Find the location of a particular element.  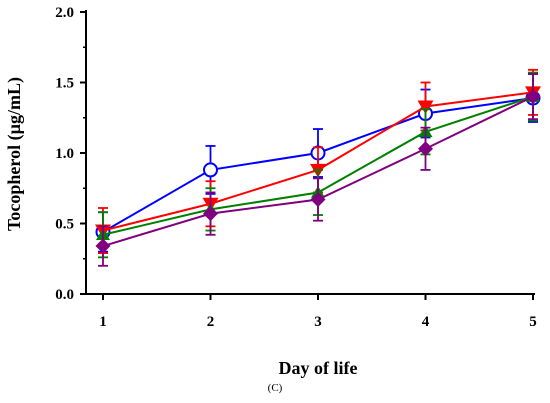

x-axis-title: Day of life is located at coordinates (318, 368).